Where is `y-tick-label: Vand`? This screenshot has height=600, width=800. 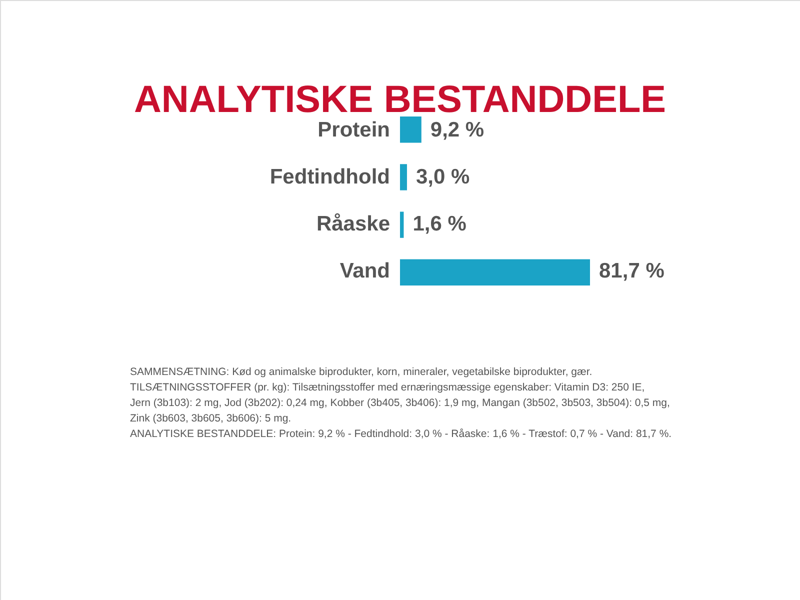
y-tick-label: Vand is located at coordinates (365, 271).